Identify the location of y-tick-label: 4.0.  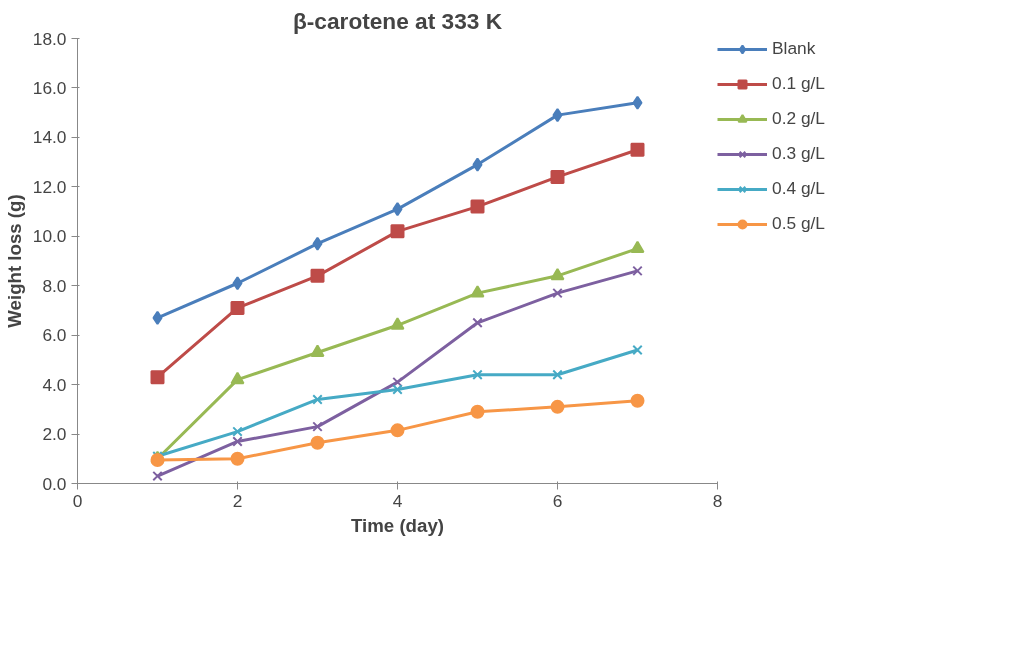
(54, 384).